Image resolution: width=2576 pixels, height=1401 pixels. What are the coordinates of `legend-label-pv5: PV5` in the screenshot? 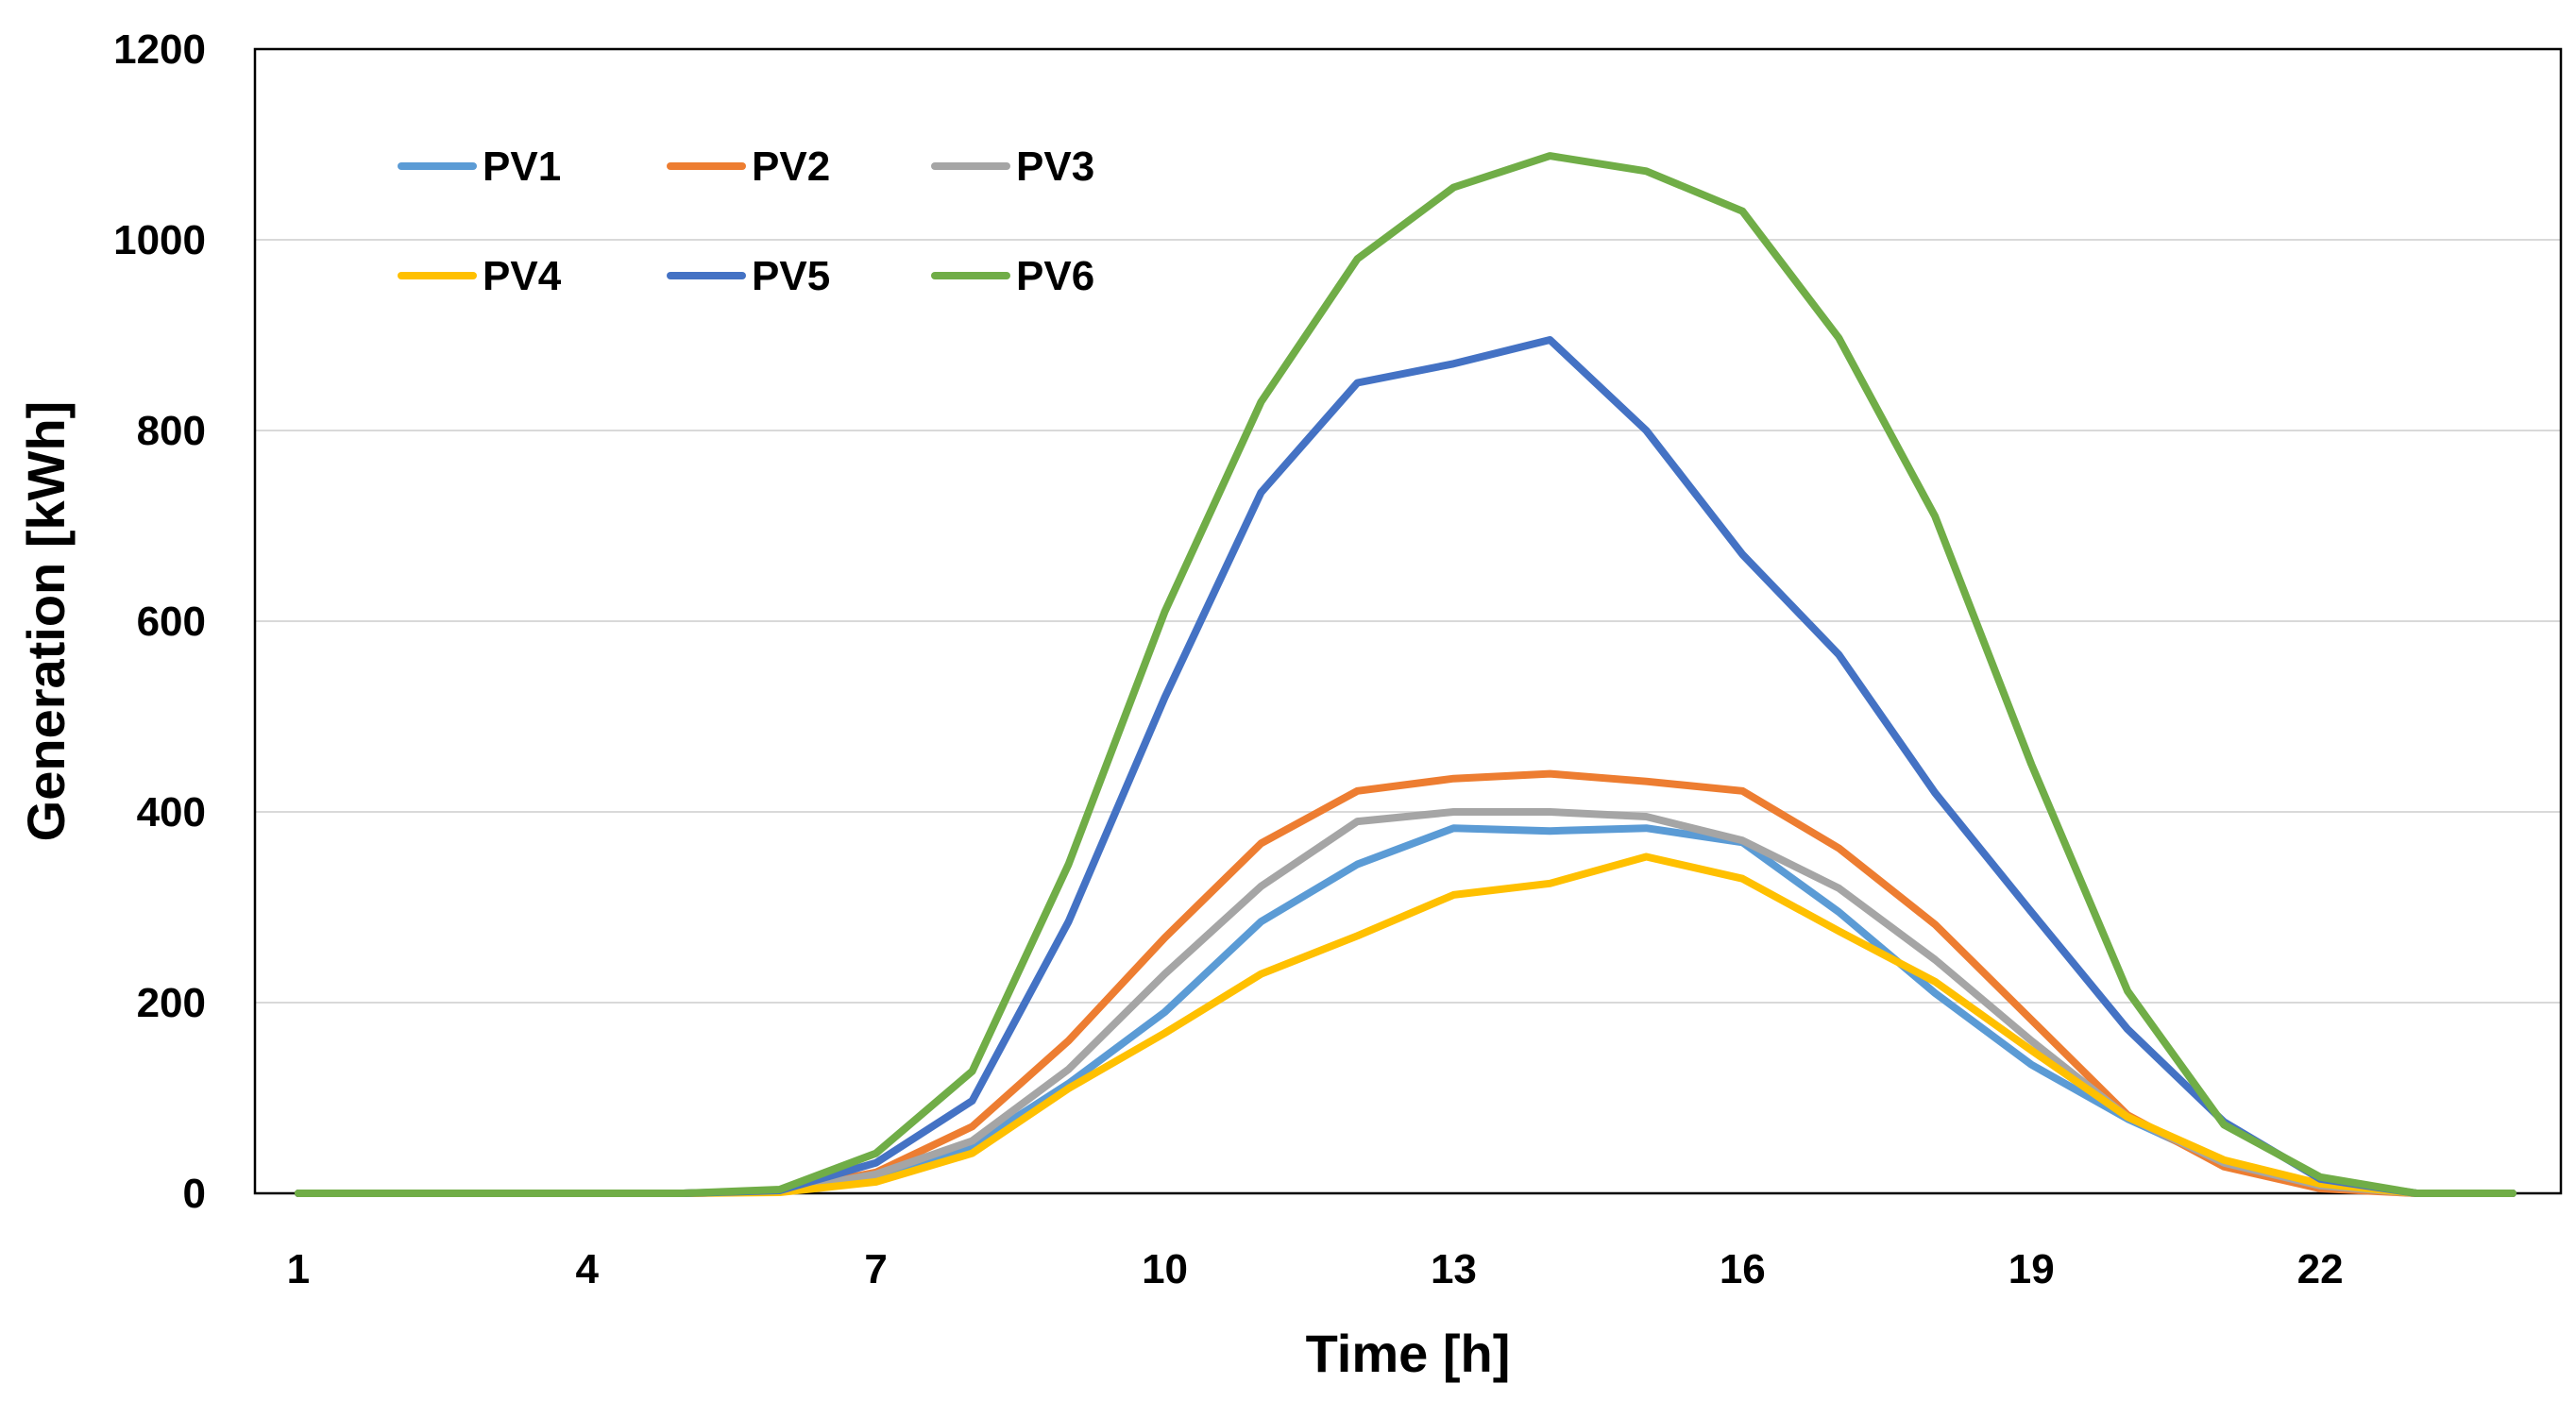 It's located at (791, 276).